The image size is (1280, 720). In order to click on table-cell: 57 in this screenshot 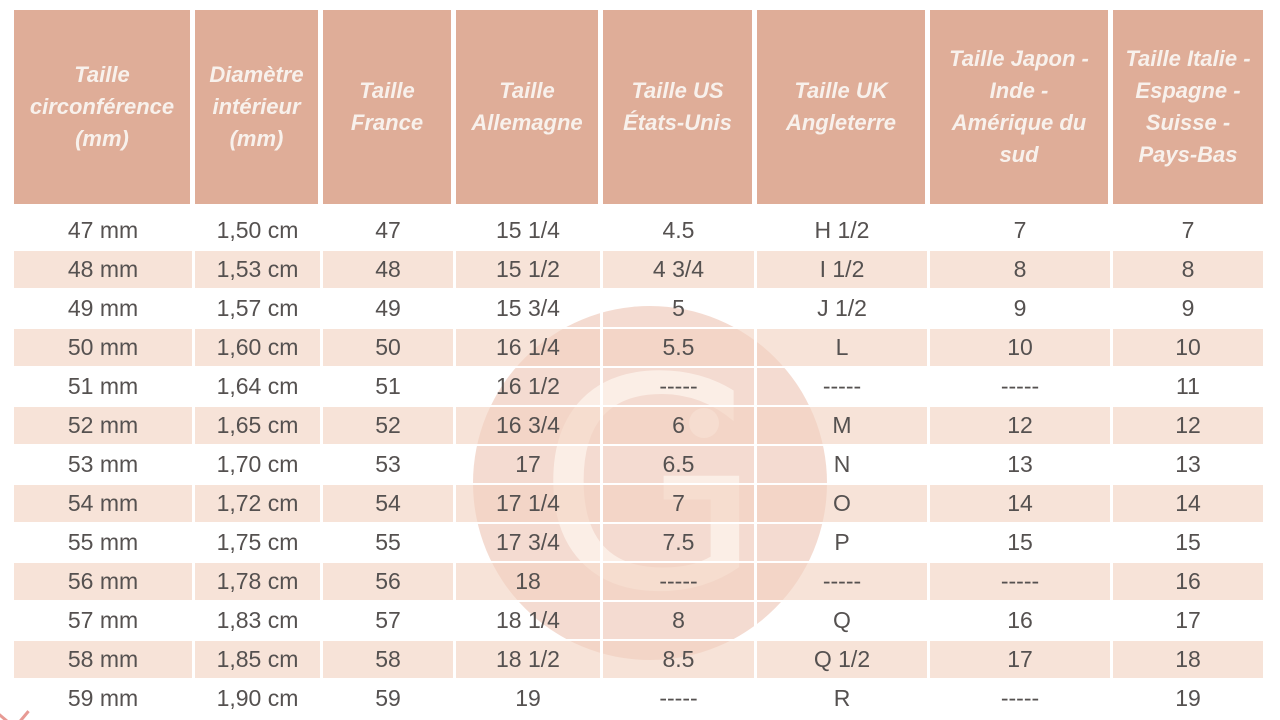, I will do `click(389, 619)`.